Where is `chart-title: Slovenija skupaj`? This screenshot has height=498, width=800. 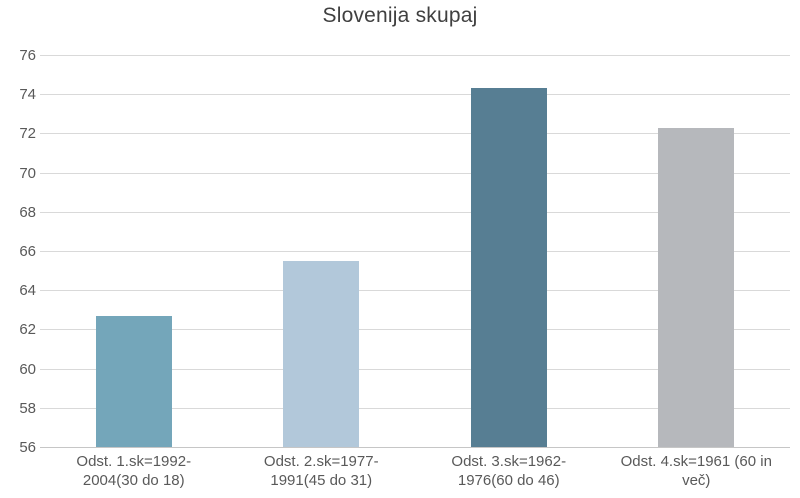 chart-title: Slovenija skupaj is located at coordinates (400, 15).